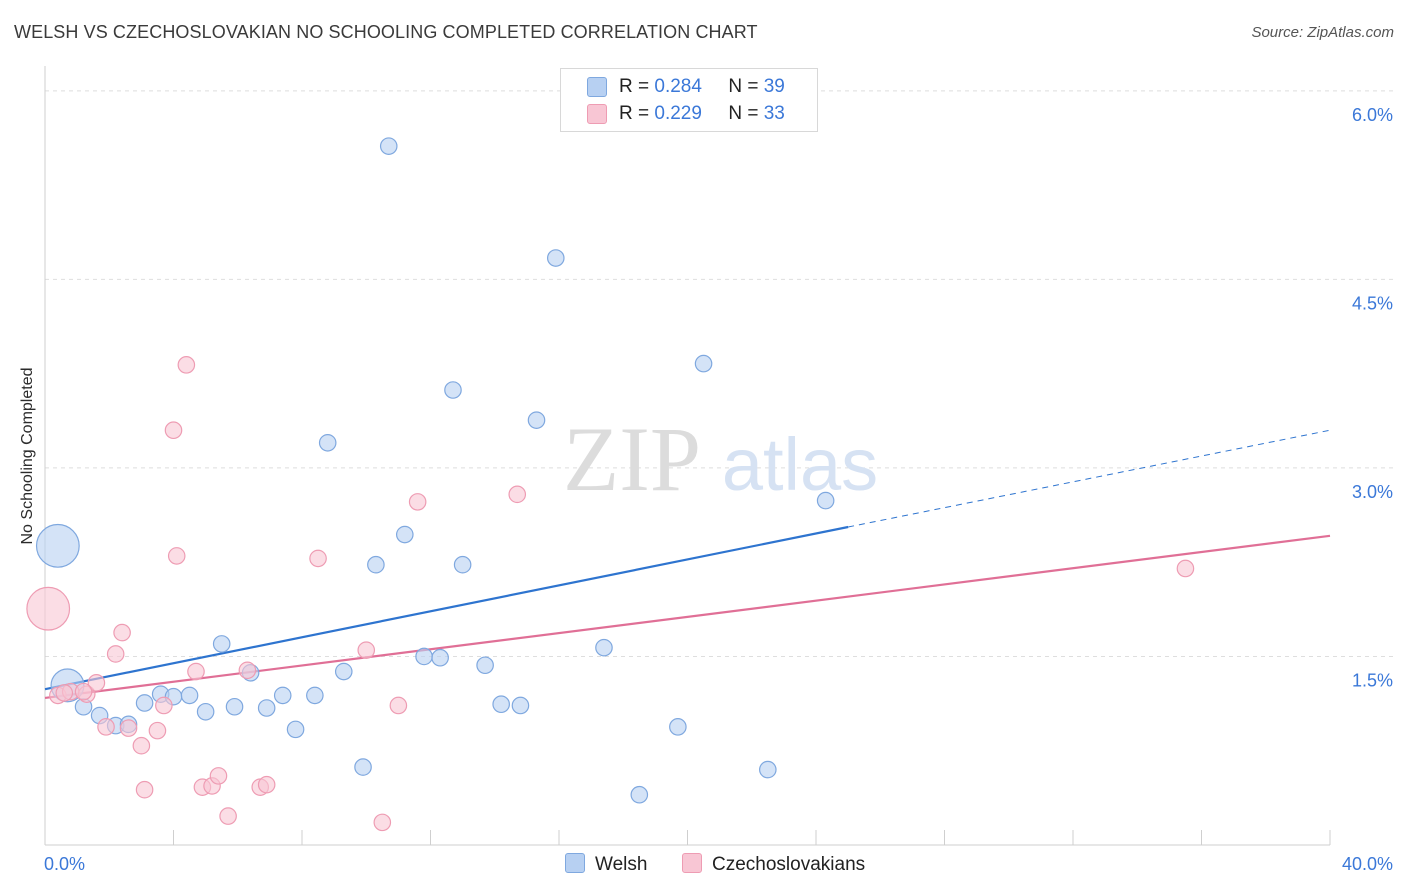  Describe the element at coordinates (1322, 32) in the screenshot. I see `source-label: Source: ZipAtlas.com` at that location.